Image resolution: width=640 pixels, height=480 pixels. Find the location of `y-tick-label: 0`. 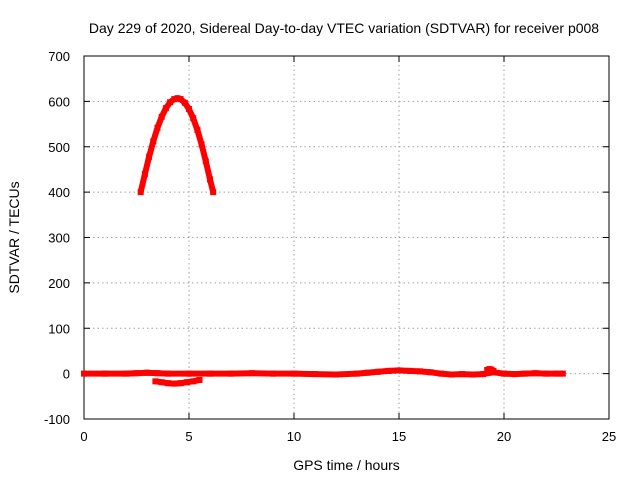

y-tick-label: 0 is located at coordinates (66, 374).